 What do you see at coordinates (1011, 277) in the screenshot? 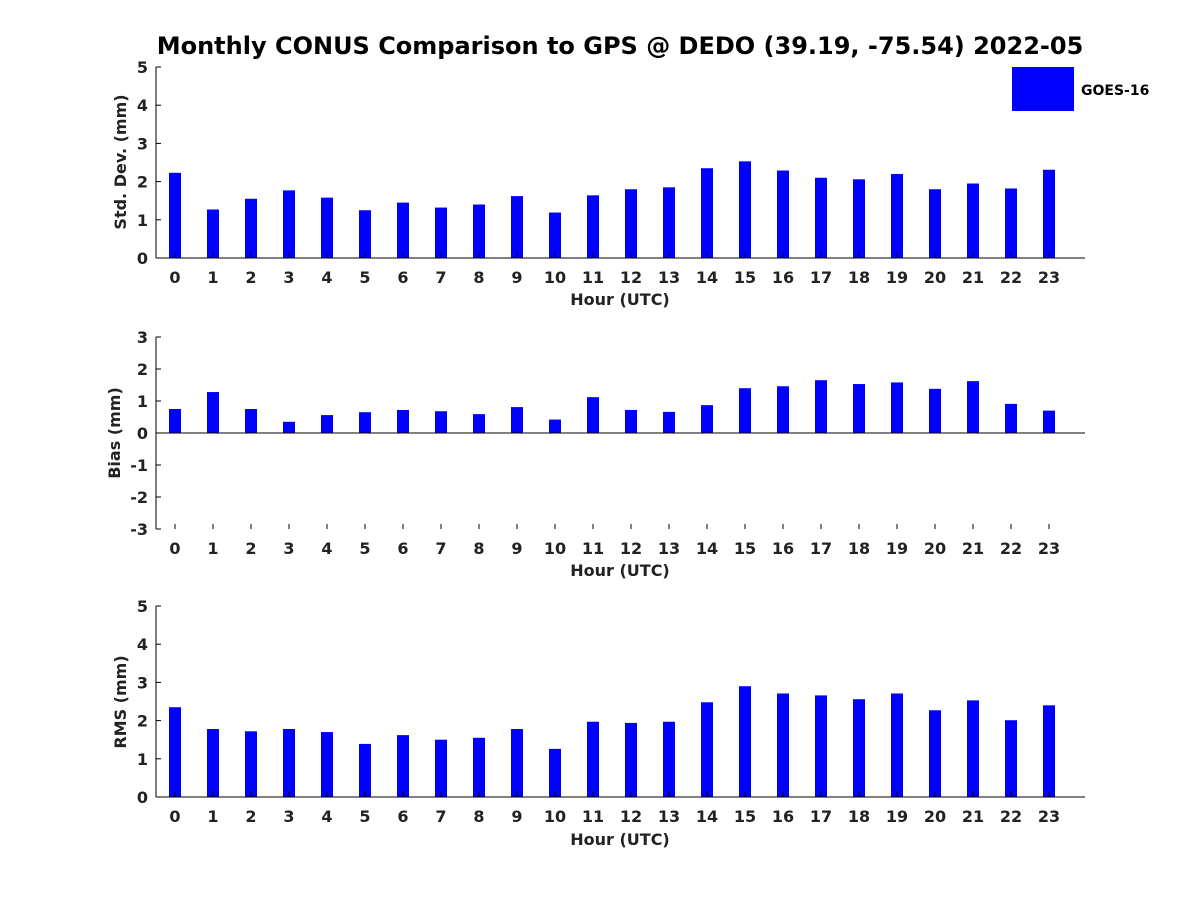
I see `std-dev-xtick-label: 22` at bounding box center [1011, 277].